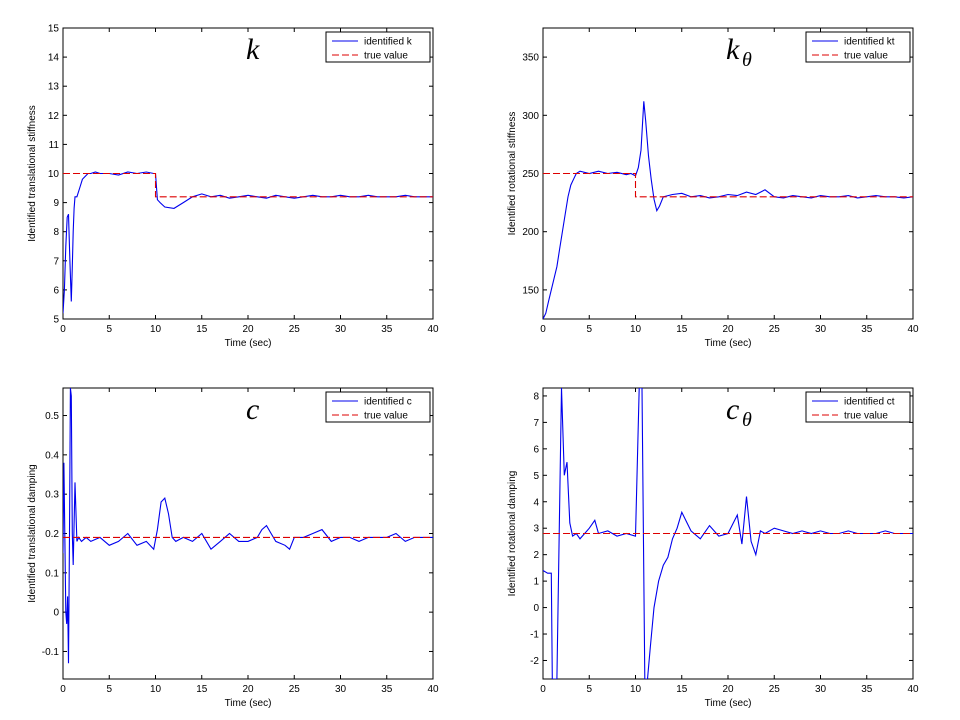  What do you see at coordinates (253, 49) in the screenshot?
I see `plot-title-symbol: k` at bounding box center [253, 49].